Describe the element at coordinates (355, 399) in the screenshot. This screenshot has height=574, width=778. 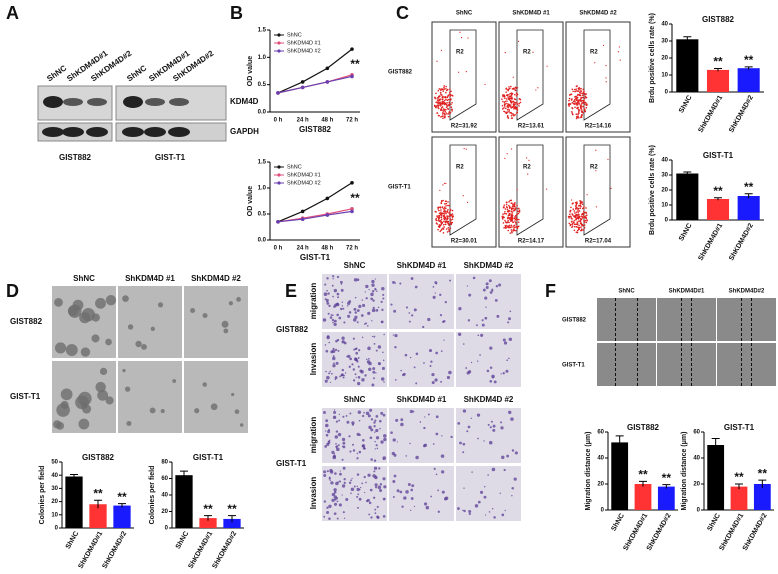
I see `column-header: ShNC` at that location.